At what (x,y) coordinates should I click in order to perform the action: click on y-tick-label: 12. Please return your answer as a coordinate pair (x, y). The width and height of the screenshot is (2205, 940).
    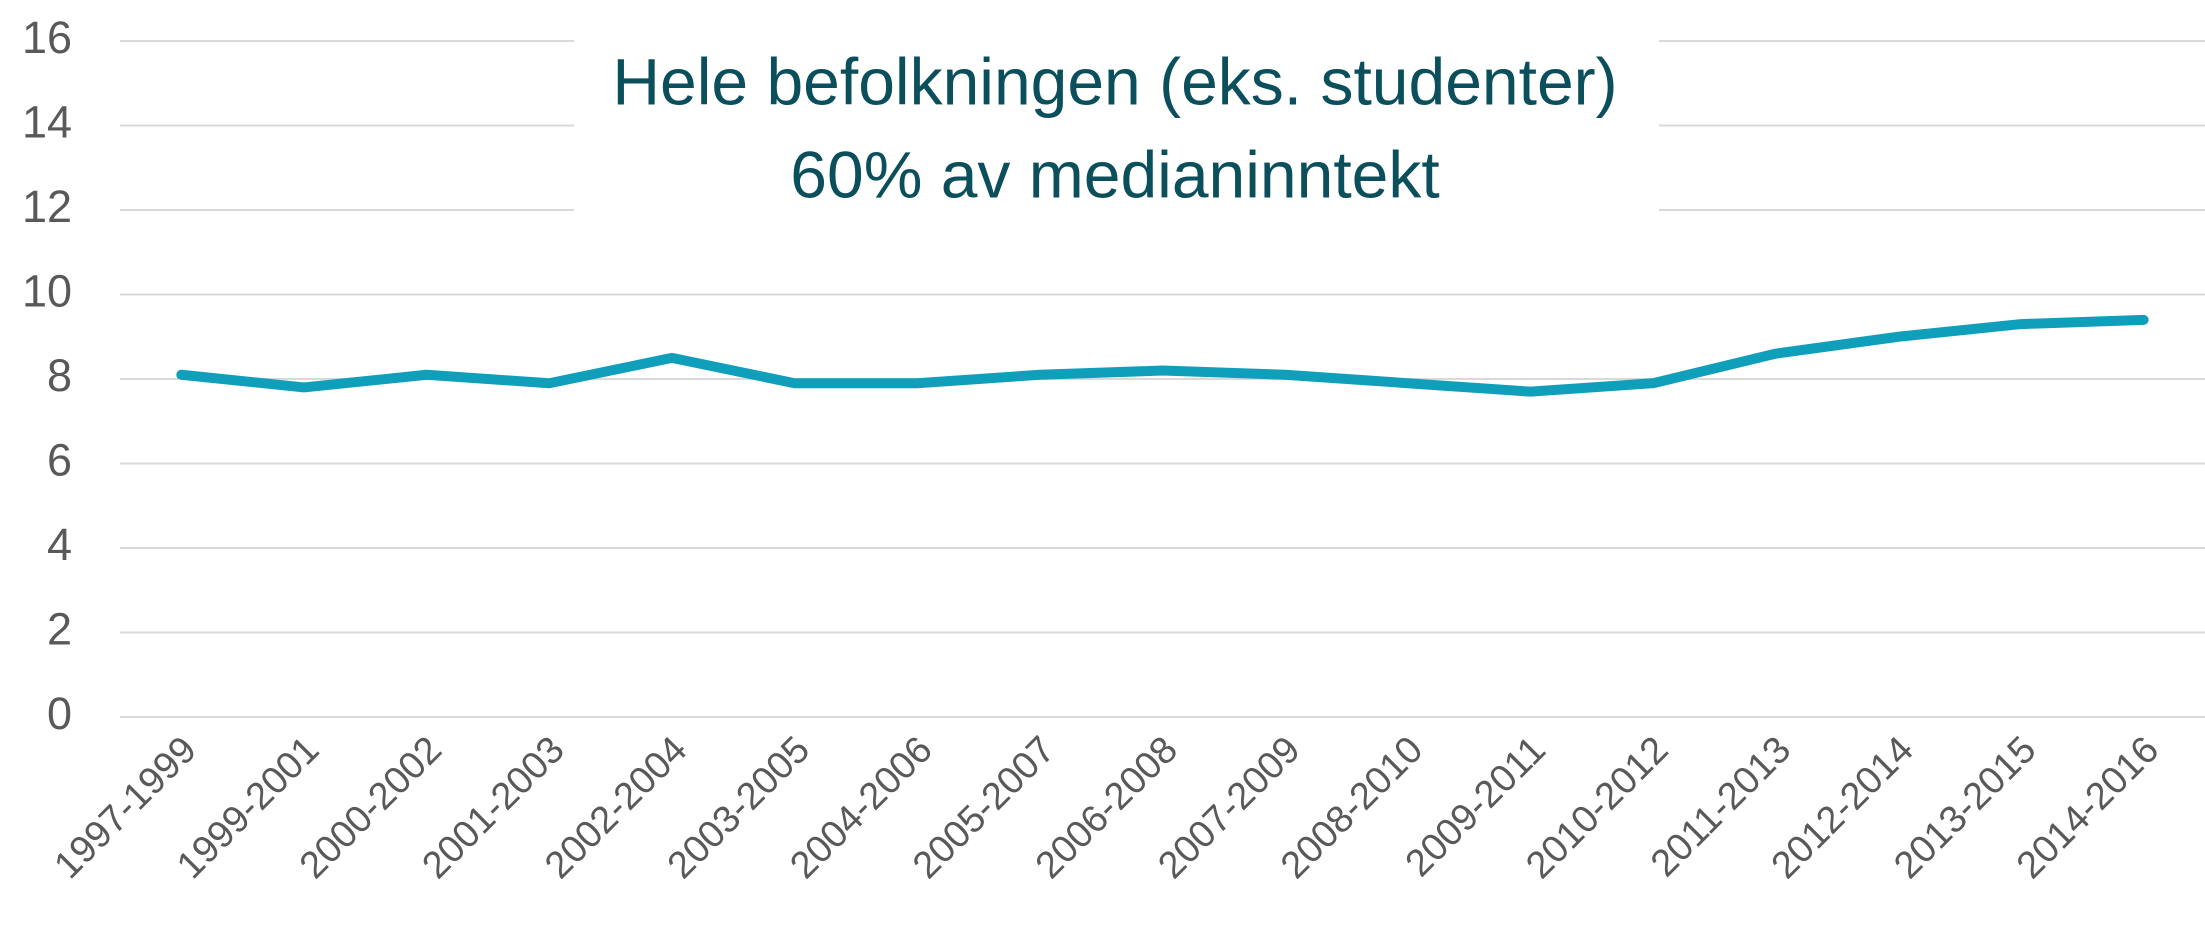
    Looking at the image, I should click on (47, 206).